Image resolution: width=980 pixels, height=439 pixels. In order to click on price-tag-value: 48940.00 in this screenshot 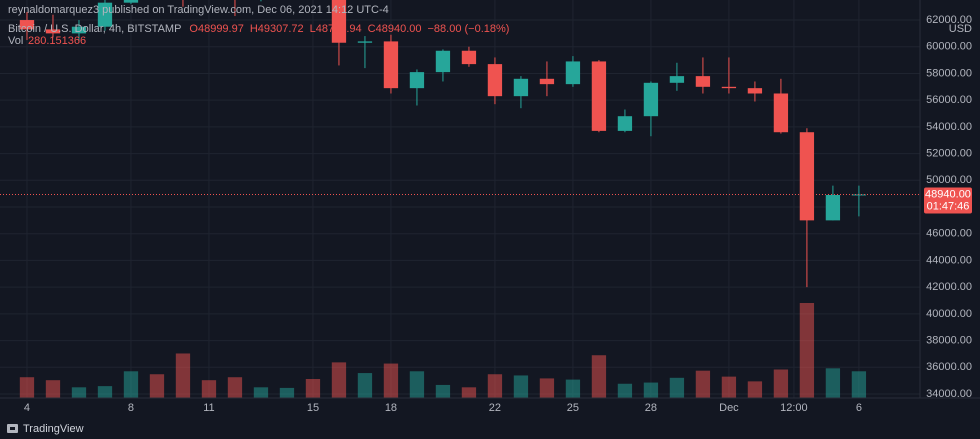, I will do `click(948, 194)`.